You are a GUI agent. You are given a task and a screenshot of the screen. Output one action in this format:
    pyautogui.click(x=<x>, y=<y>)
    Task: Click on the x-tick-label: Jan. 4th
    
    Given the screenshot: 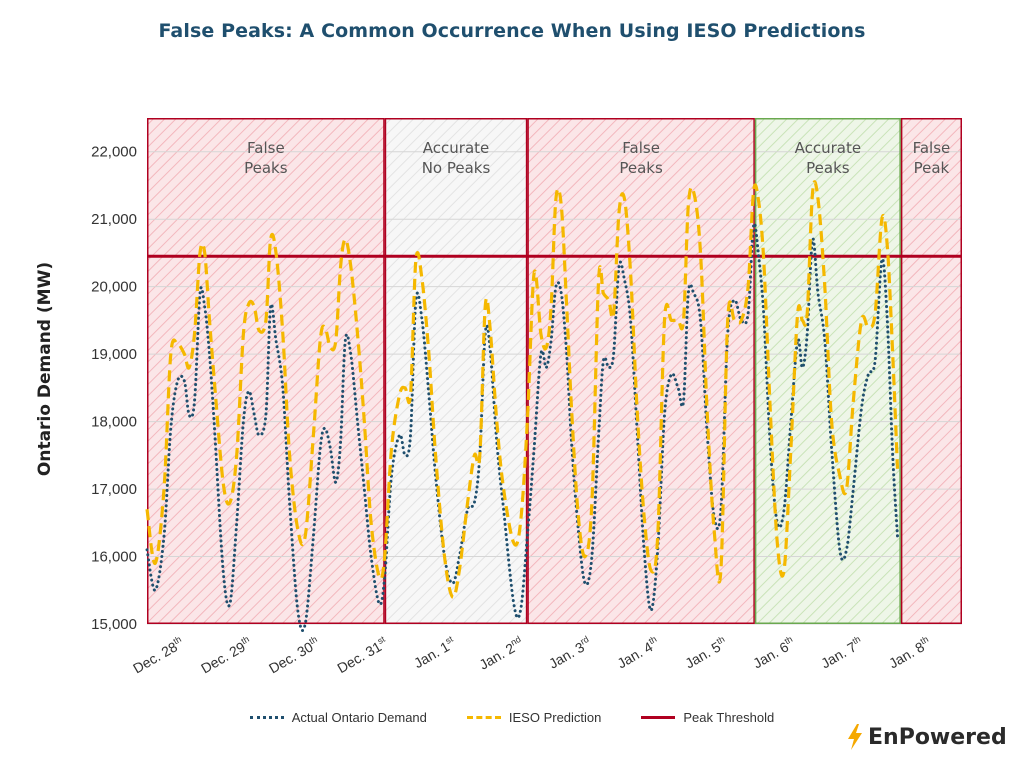 What is the action you would take?
    pyautogui.click(x=638, y=653)
    